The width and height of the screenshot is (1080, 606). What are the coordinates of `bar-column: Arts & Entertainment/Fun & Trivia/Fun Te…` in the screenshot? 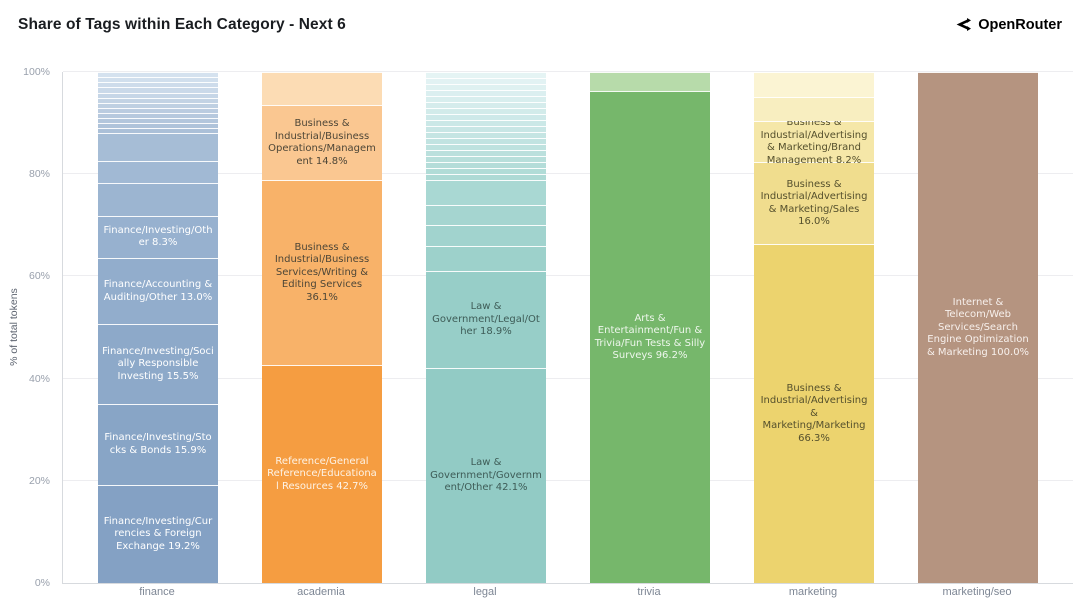 It's located at (650, 327).